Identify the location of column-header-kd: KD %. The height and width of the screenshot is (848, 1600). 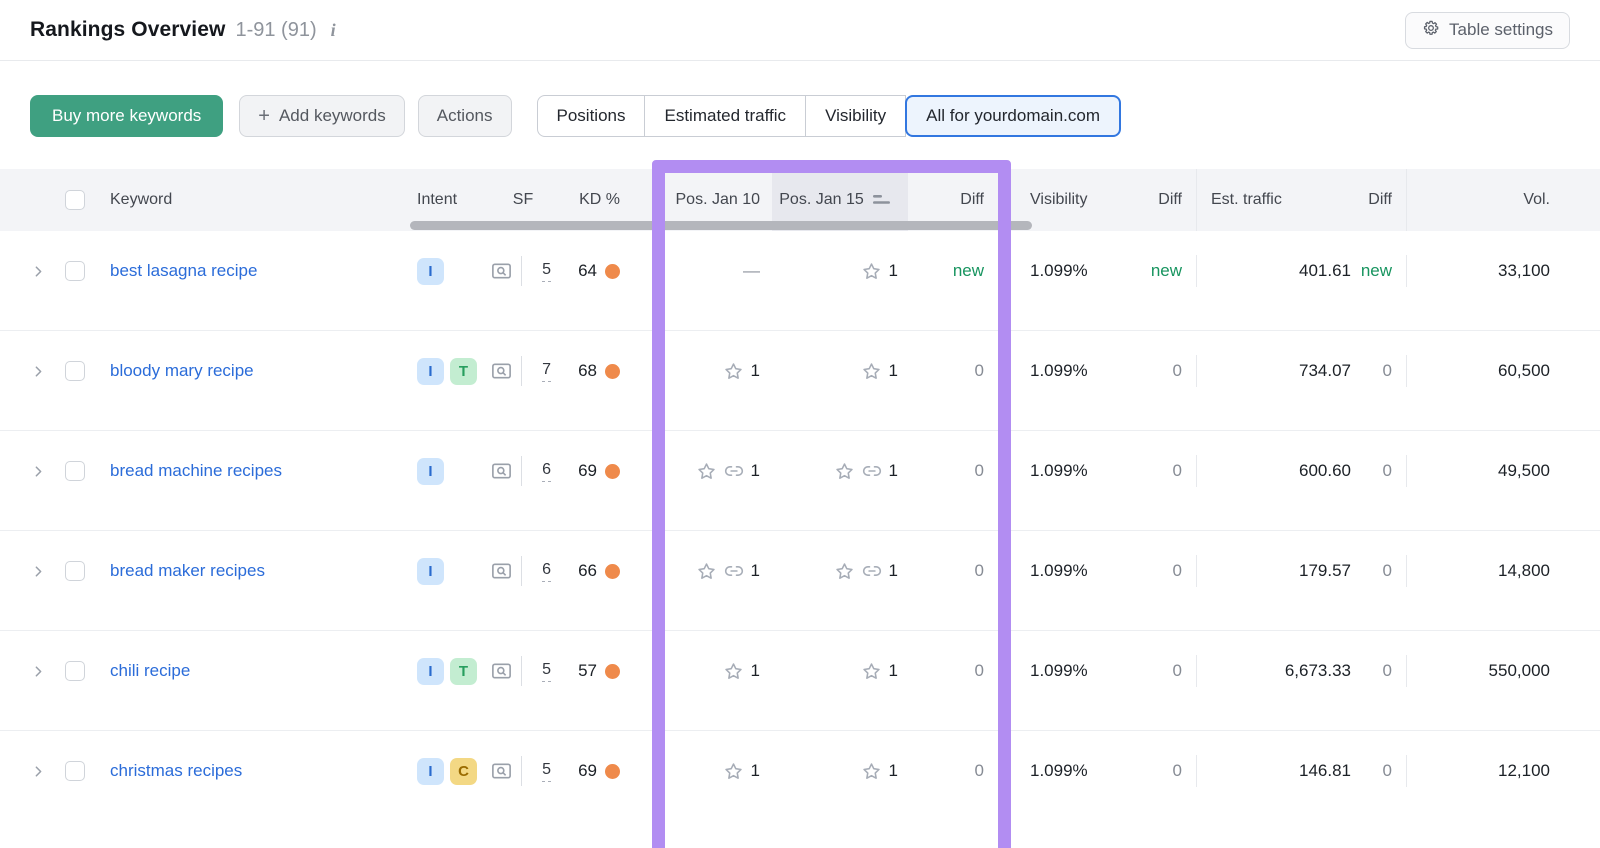
(599, 199).